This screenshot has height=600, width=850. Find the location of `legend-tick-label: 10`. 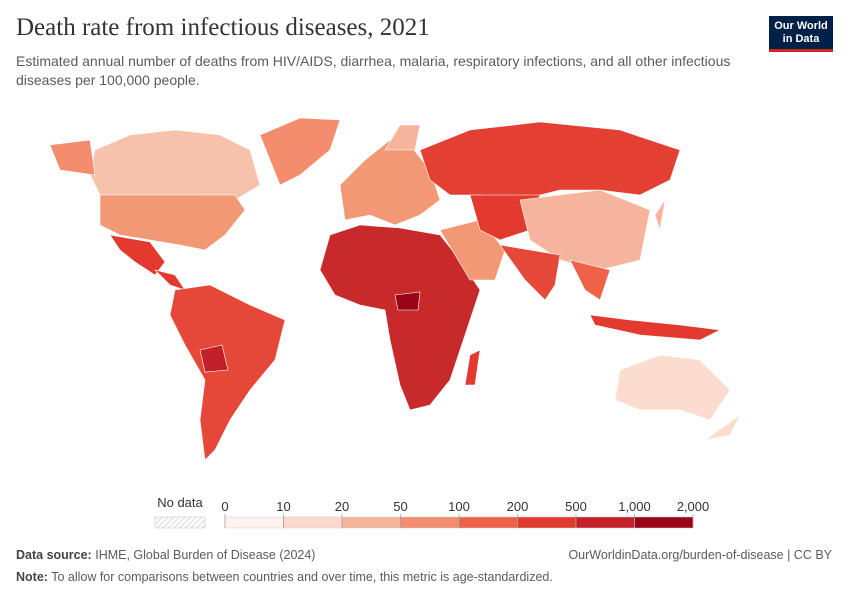

legend-tick-label: 10 is located at coordinates (283, 506).